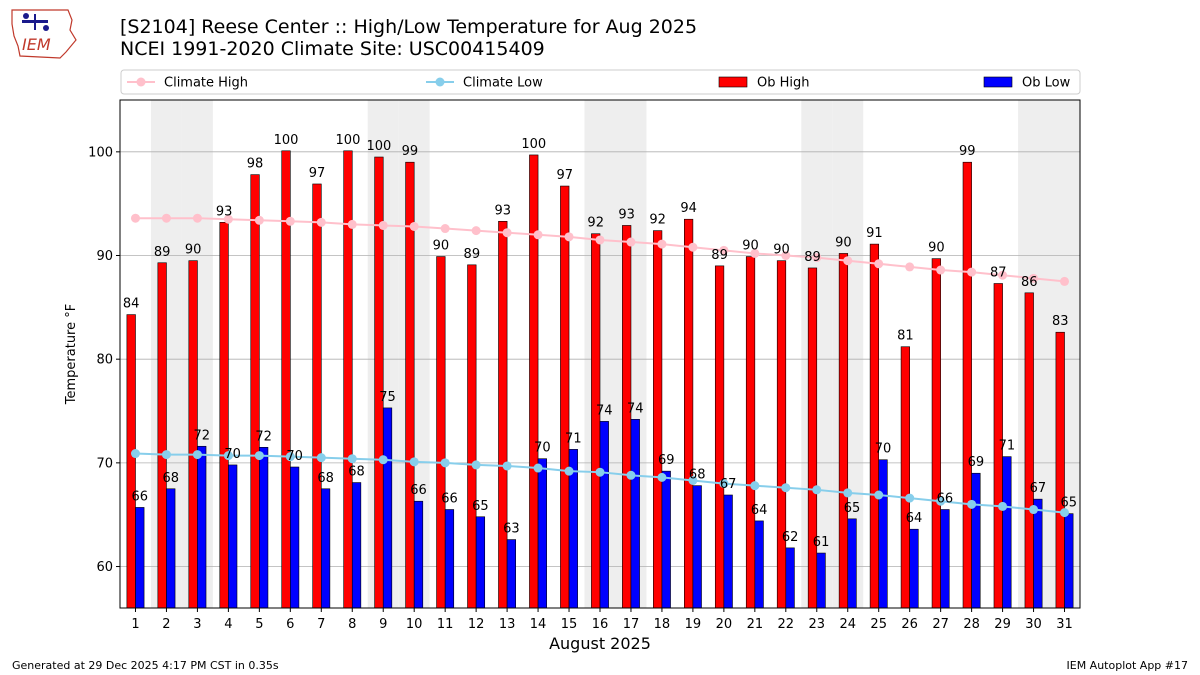  What do you see at coordinates (697, 475) in the screenshot?
I see `ob-low-label: 68` at bounding box center [697, 475].